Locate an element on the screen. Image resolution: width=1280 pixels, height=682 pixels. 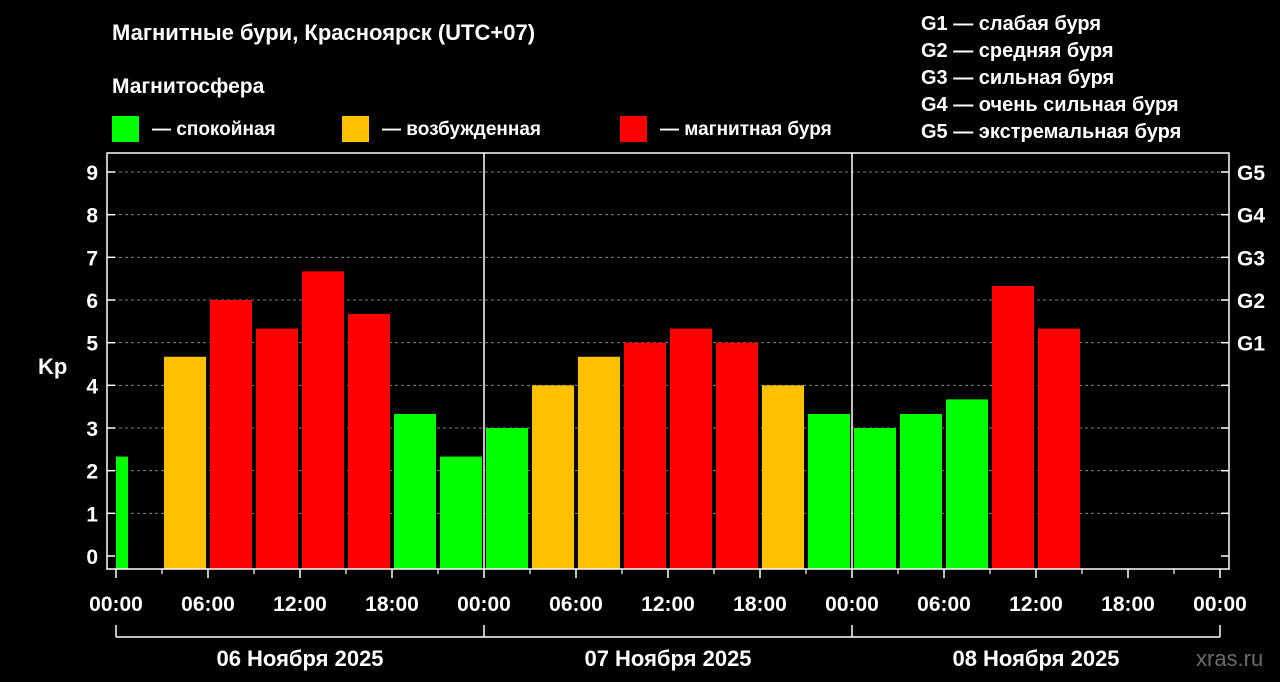
y-tick-label: 0 is located at coordinates (92, 557).